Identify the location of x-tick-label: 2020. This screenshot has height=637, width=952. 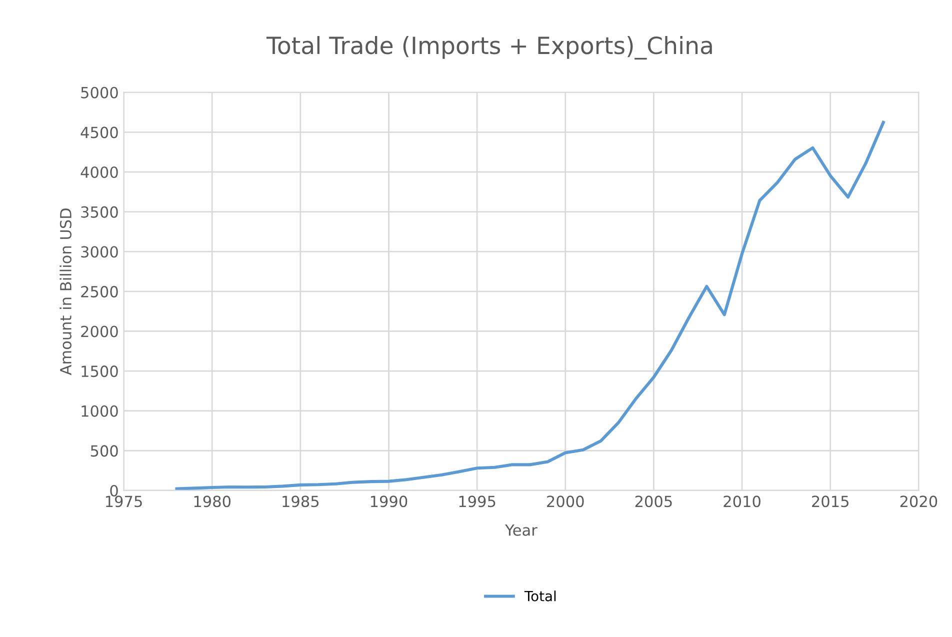
(919, 502).